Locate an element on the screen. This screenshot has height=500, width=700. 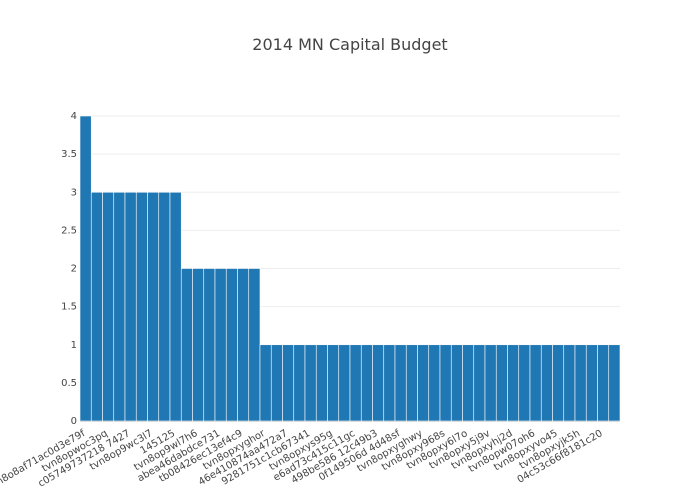
chart-title: 2014 MN Capital Budget is located at coordinates (349, 44).